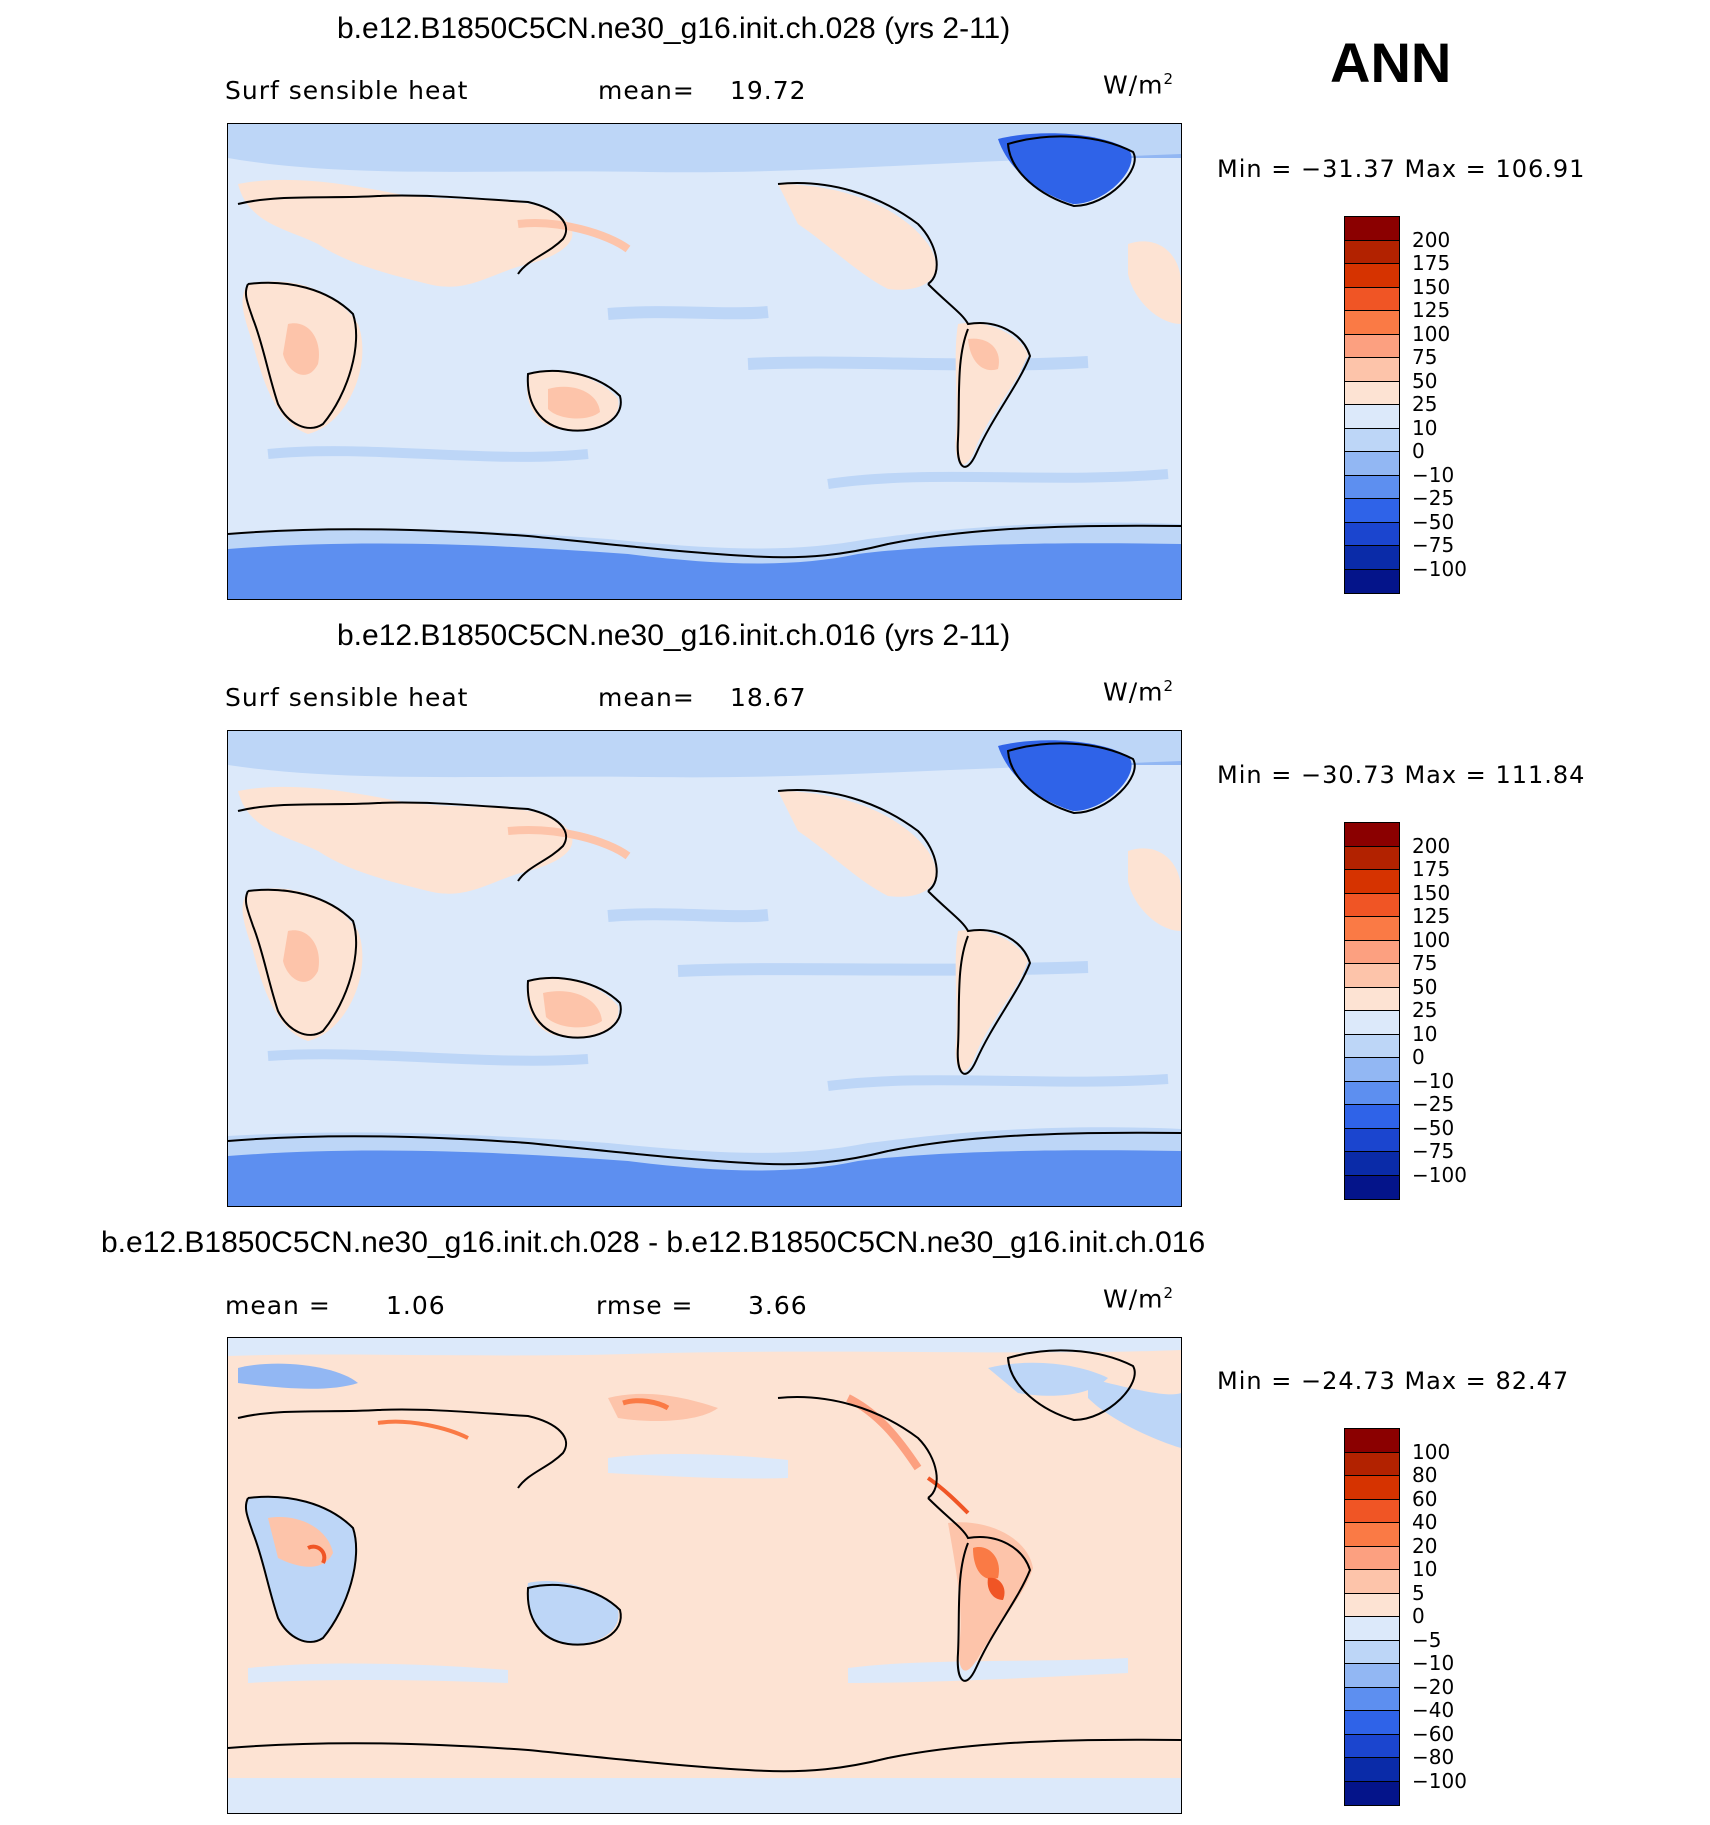  What do you see at coordinates (1433, 1757) in the screenshot?
I see `colorbar-tick-label: −80` at bounding box center [1433, 1757].